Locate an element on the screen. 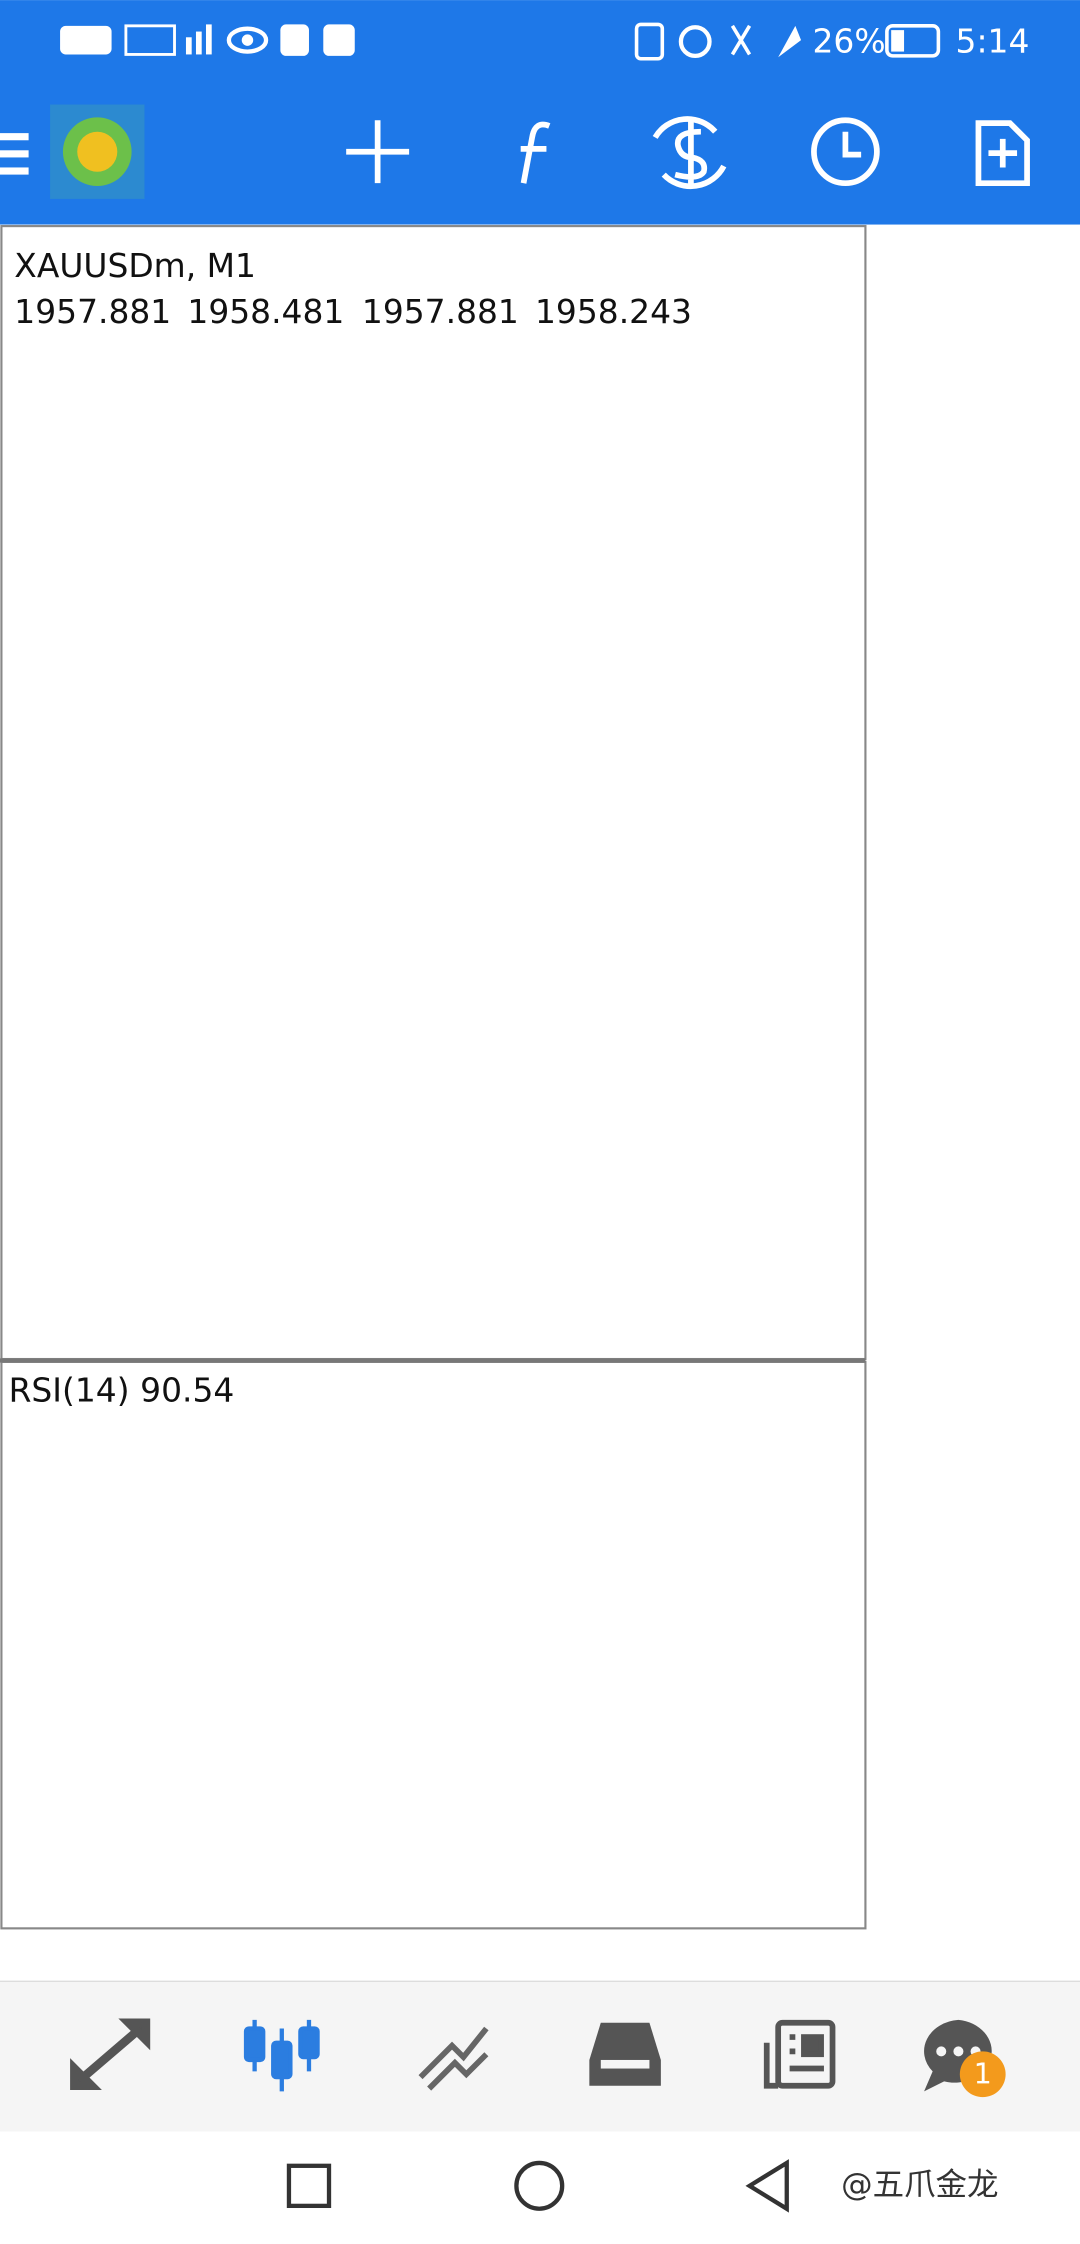  menu-button is located at coordinates (14, 154).